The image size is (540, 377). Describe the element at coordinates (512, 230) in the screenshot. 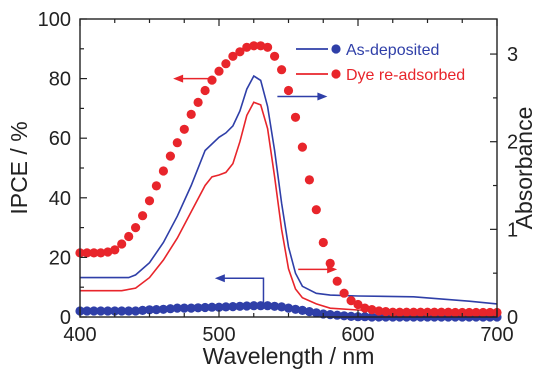

I see `y-right-tick-label-1: 1` at that location.